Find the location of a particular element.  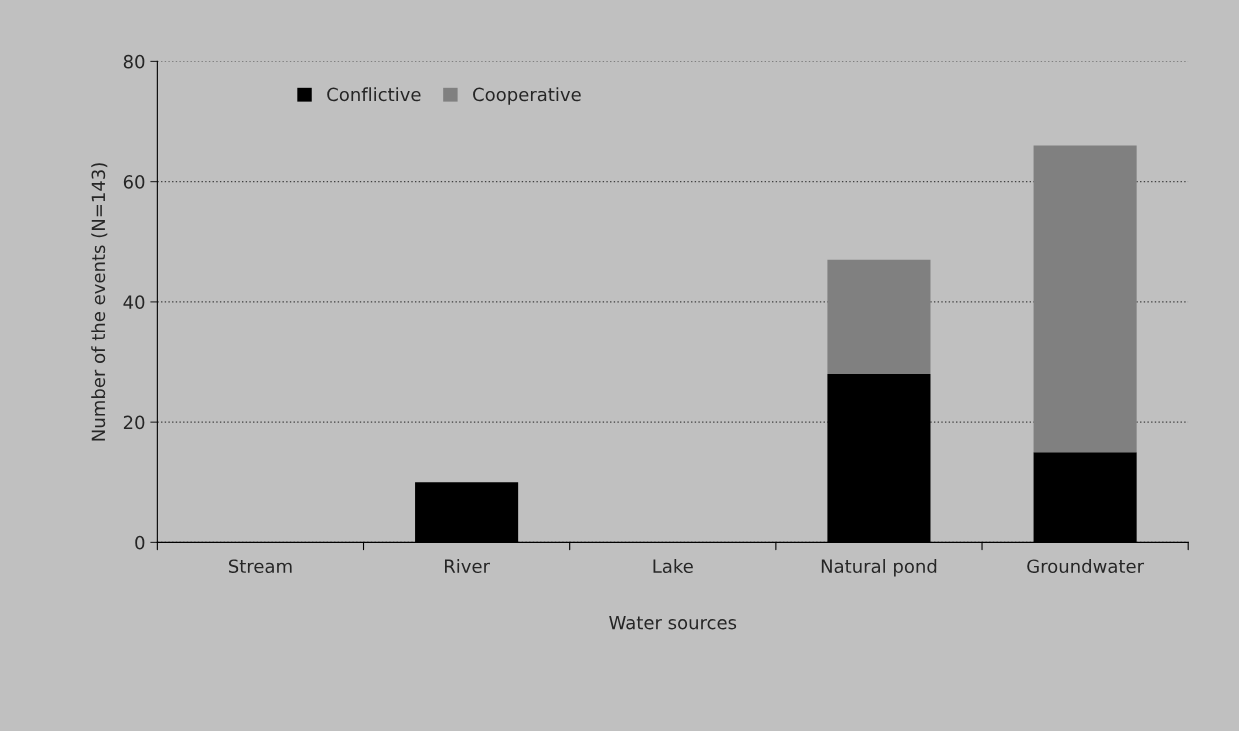

x-tick-label: Natural pond is located at coordinates (879, 568).